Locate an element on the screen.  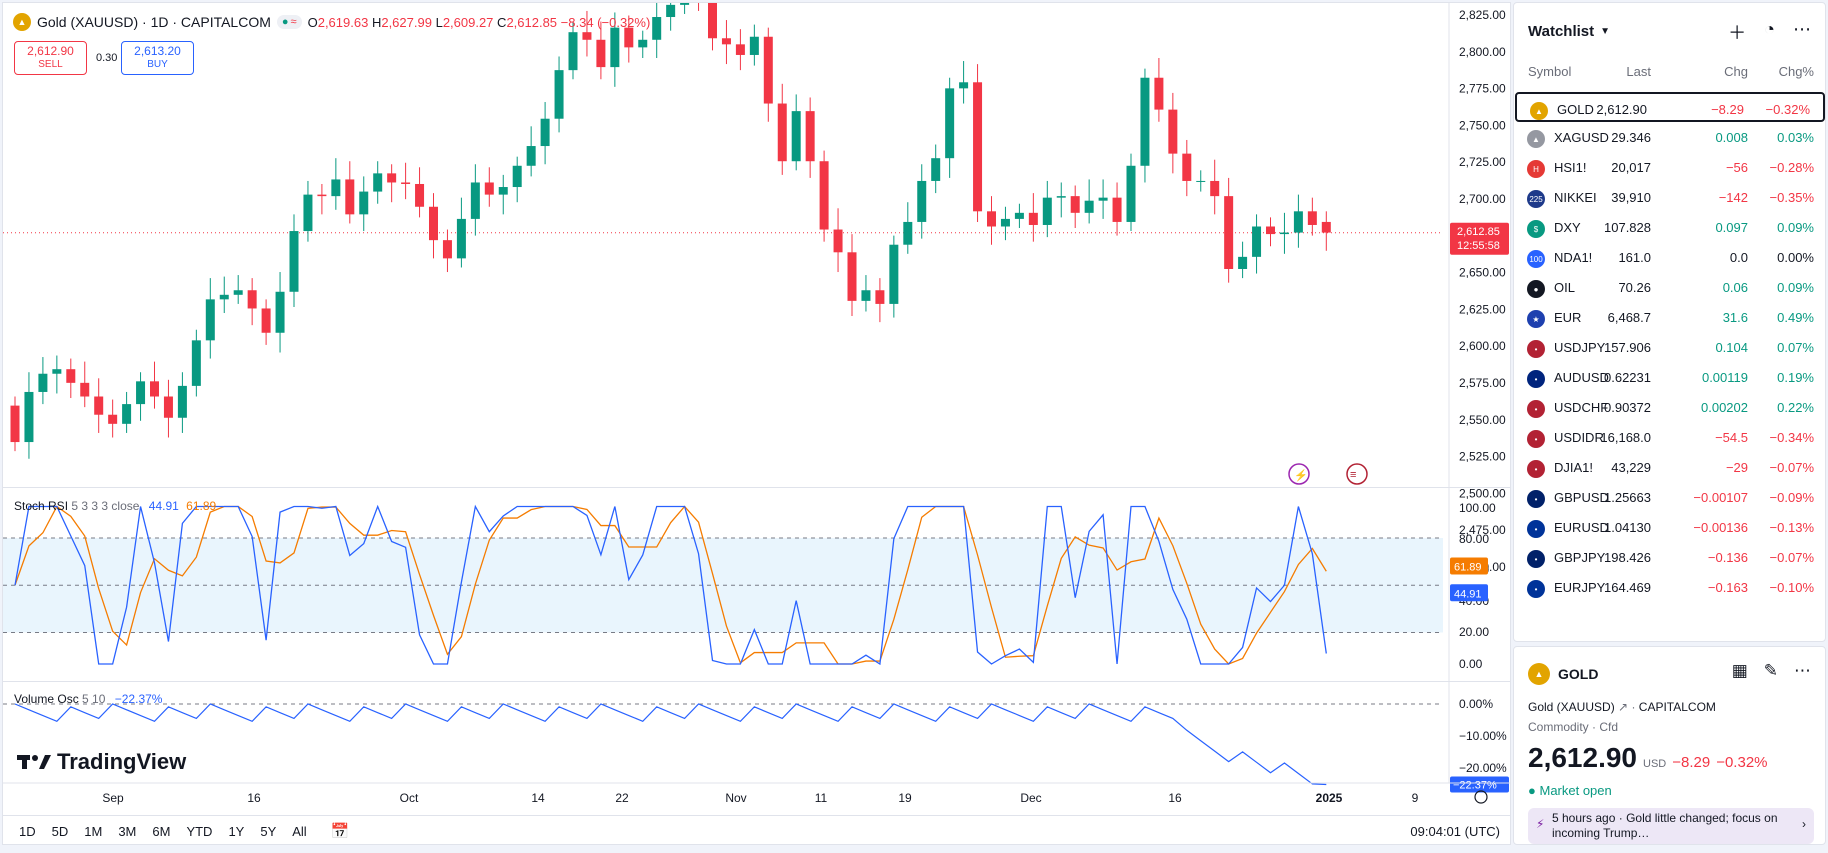
status-pill: ● ≈ is located at coordinates (289, 22).